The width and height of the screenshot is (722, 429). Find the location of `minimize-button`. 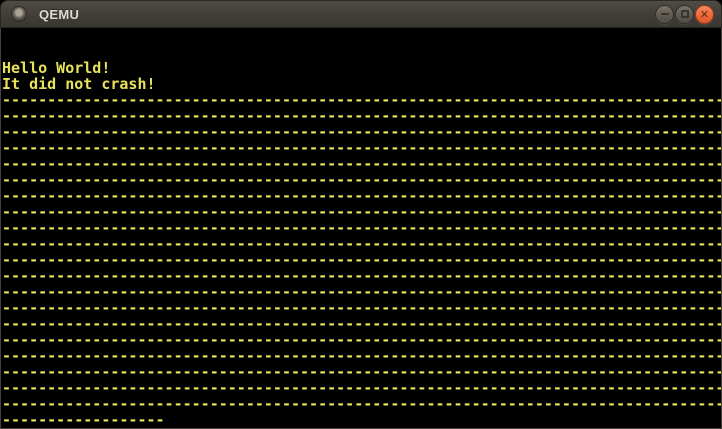

minimize-button is located at coordinates (664, 14).